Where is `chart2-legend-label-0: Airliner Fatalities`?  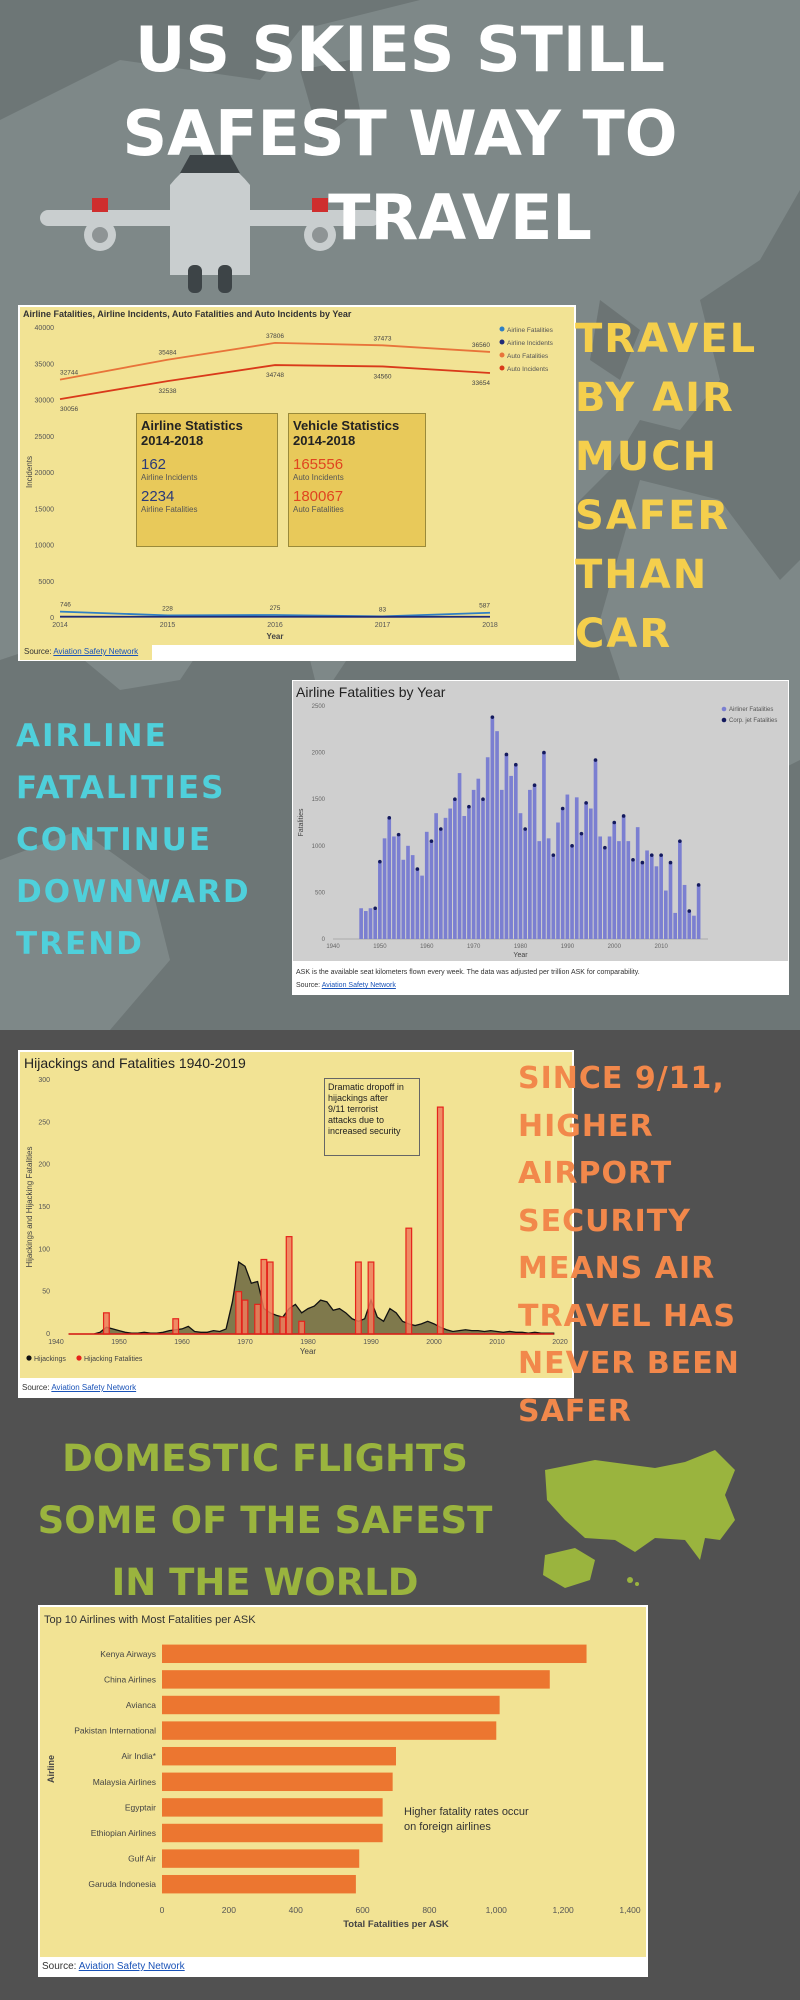
chart2-legend-label-0: Airliner Fatalities is located at coordinates (751, 710).